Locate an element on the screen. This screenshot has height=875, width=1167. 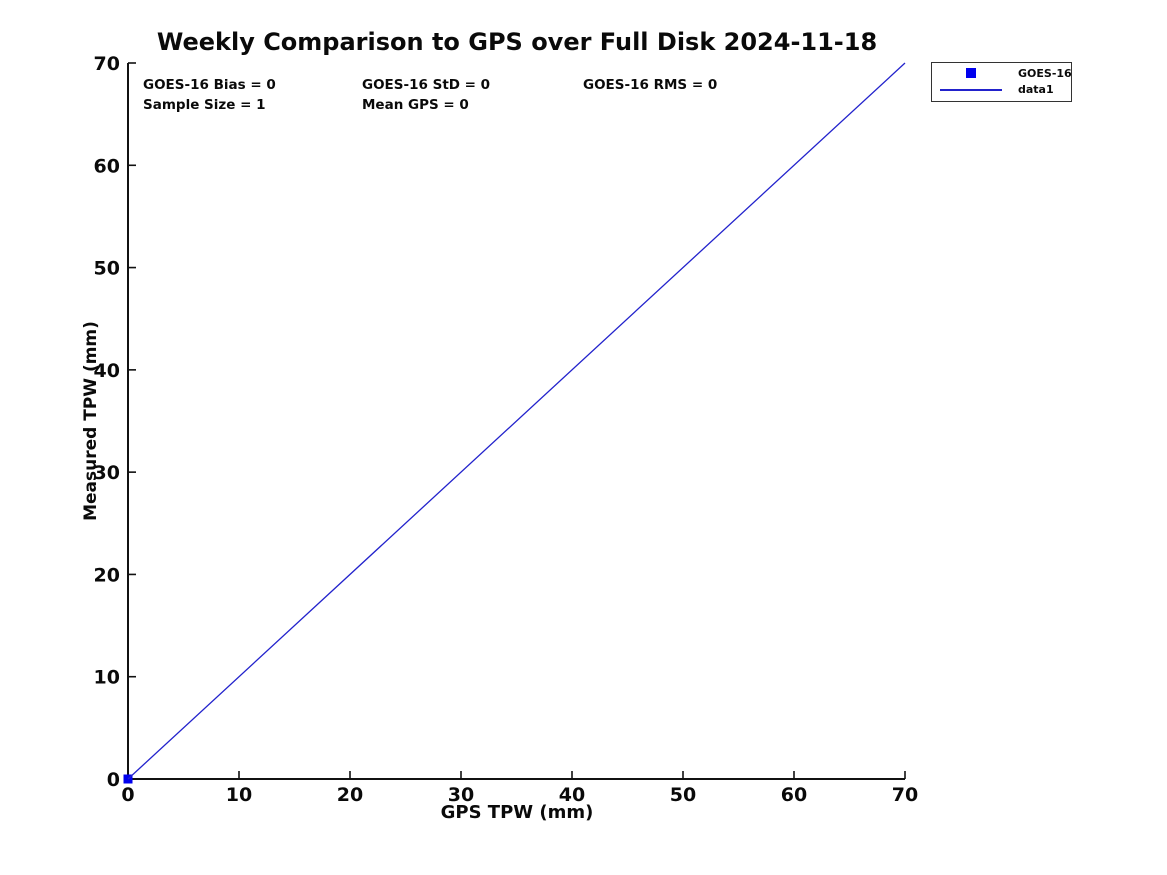
y-tick-label: 10 is located at coordinates (107, 678).